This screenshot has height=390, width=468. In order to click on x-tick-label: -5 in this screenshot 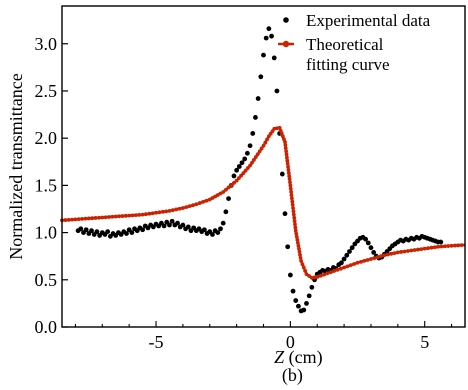, I will do `click(156, 342)`.